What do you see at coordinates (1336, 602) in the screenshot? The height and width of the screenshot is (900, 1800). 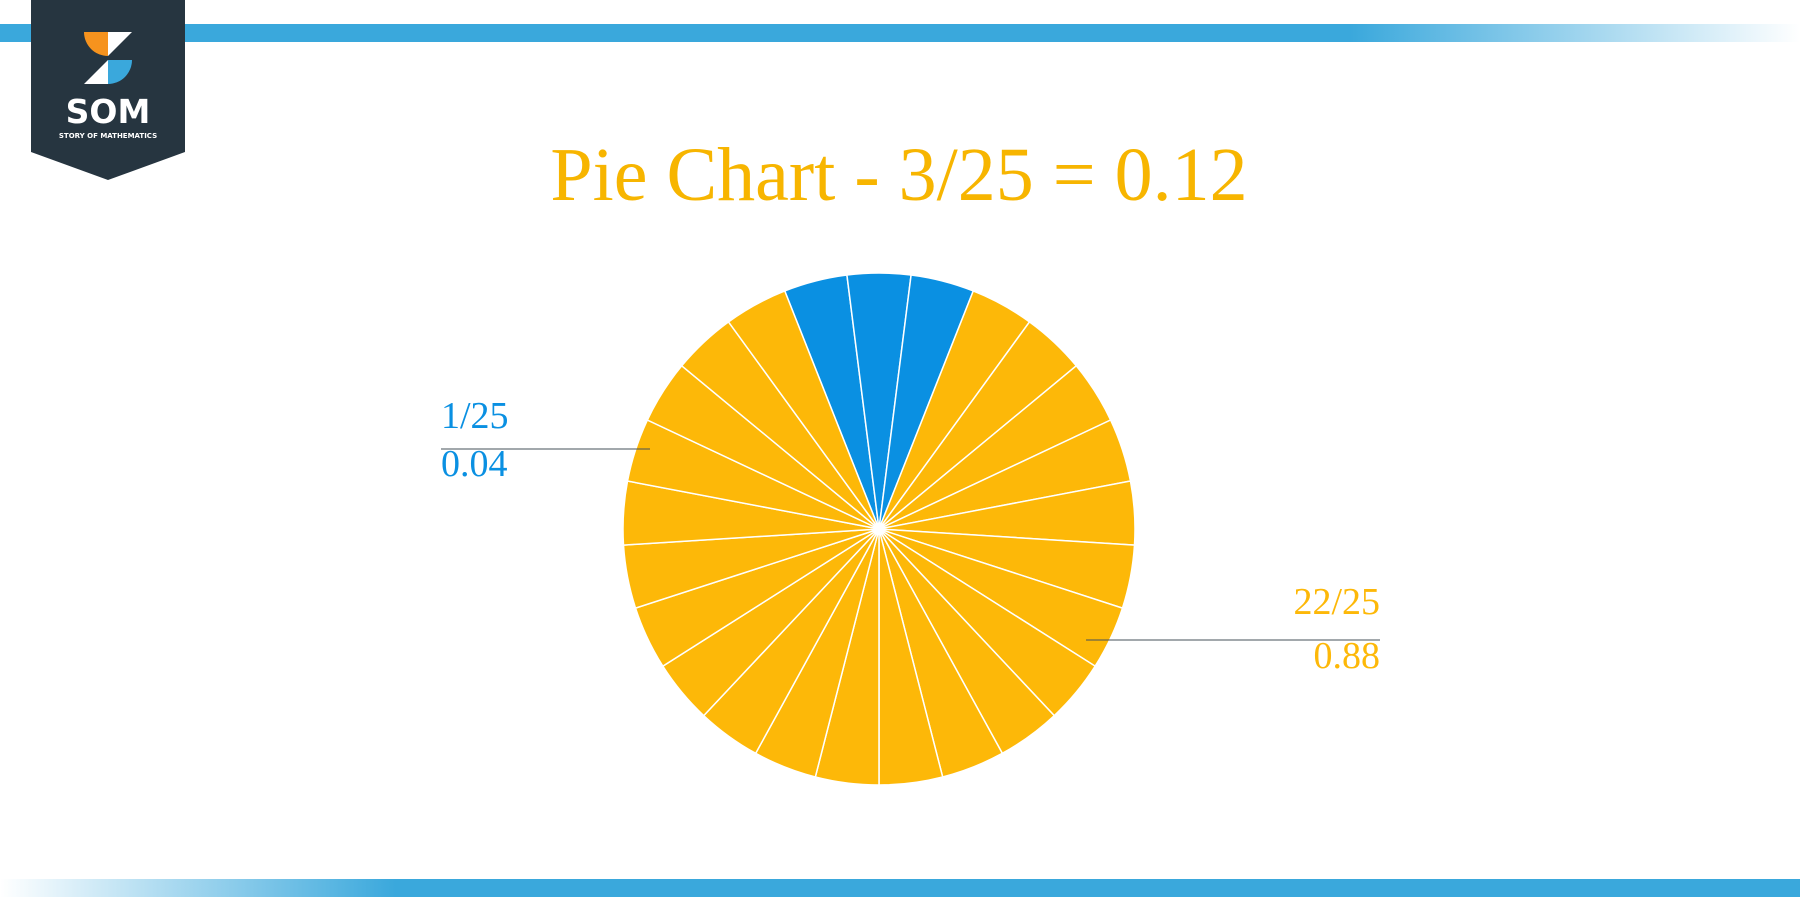 I see `annotation-fraction: 22/25` at bounding box center [1336, 602].